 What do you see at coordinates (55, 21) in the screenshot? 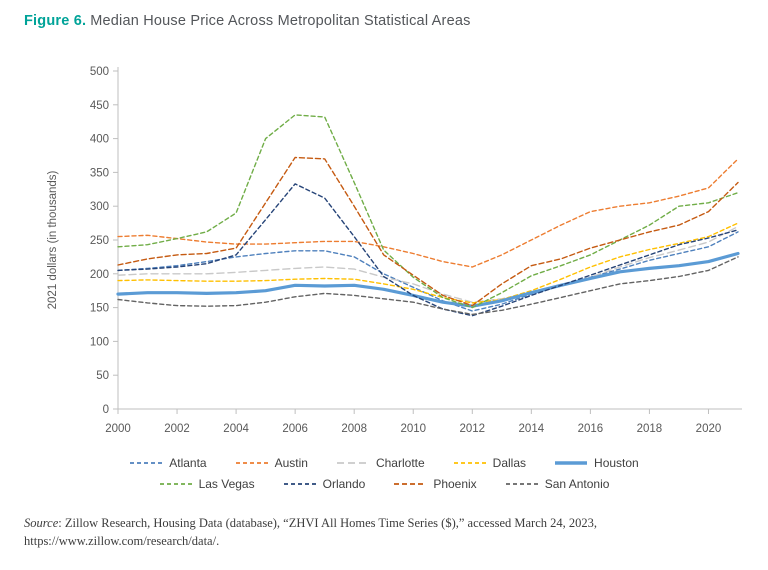
I see `figure-number: Figure 6.` at bounding box center [55, 21].